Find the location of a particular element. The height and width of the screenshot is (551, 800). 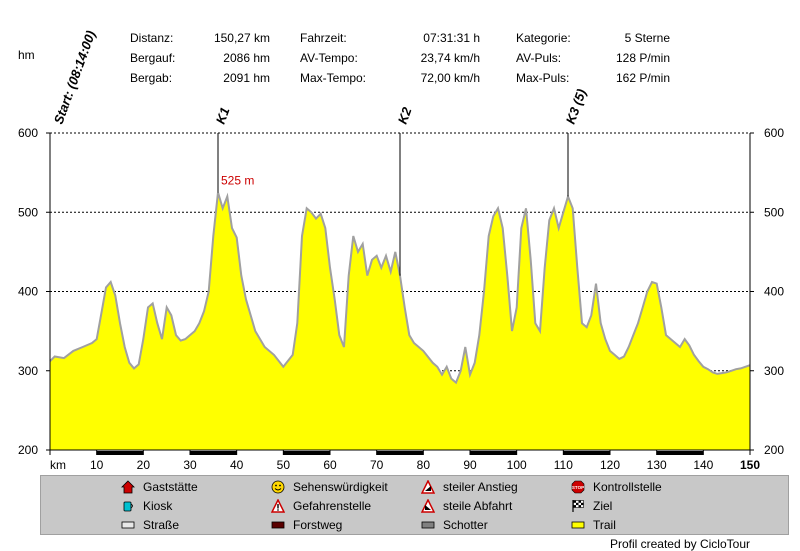

y-tick-label-right: 300 is located at coordinates (774, 371).